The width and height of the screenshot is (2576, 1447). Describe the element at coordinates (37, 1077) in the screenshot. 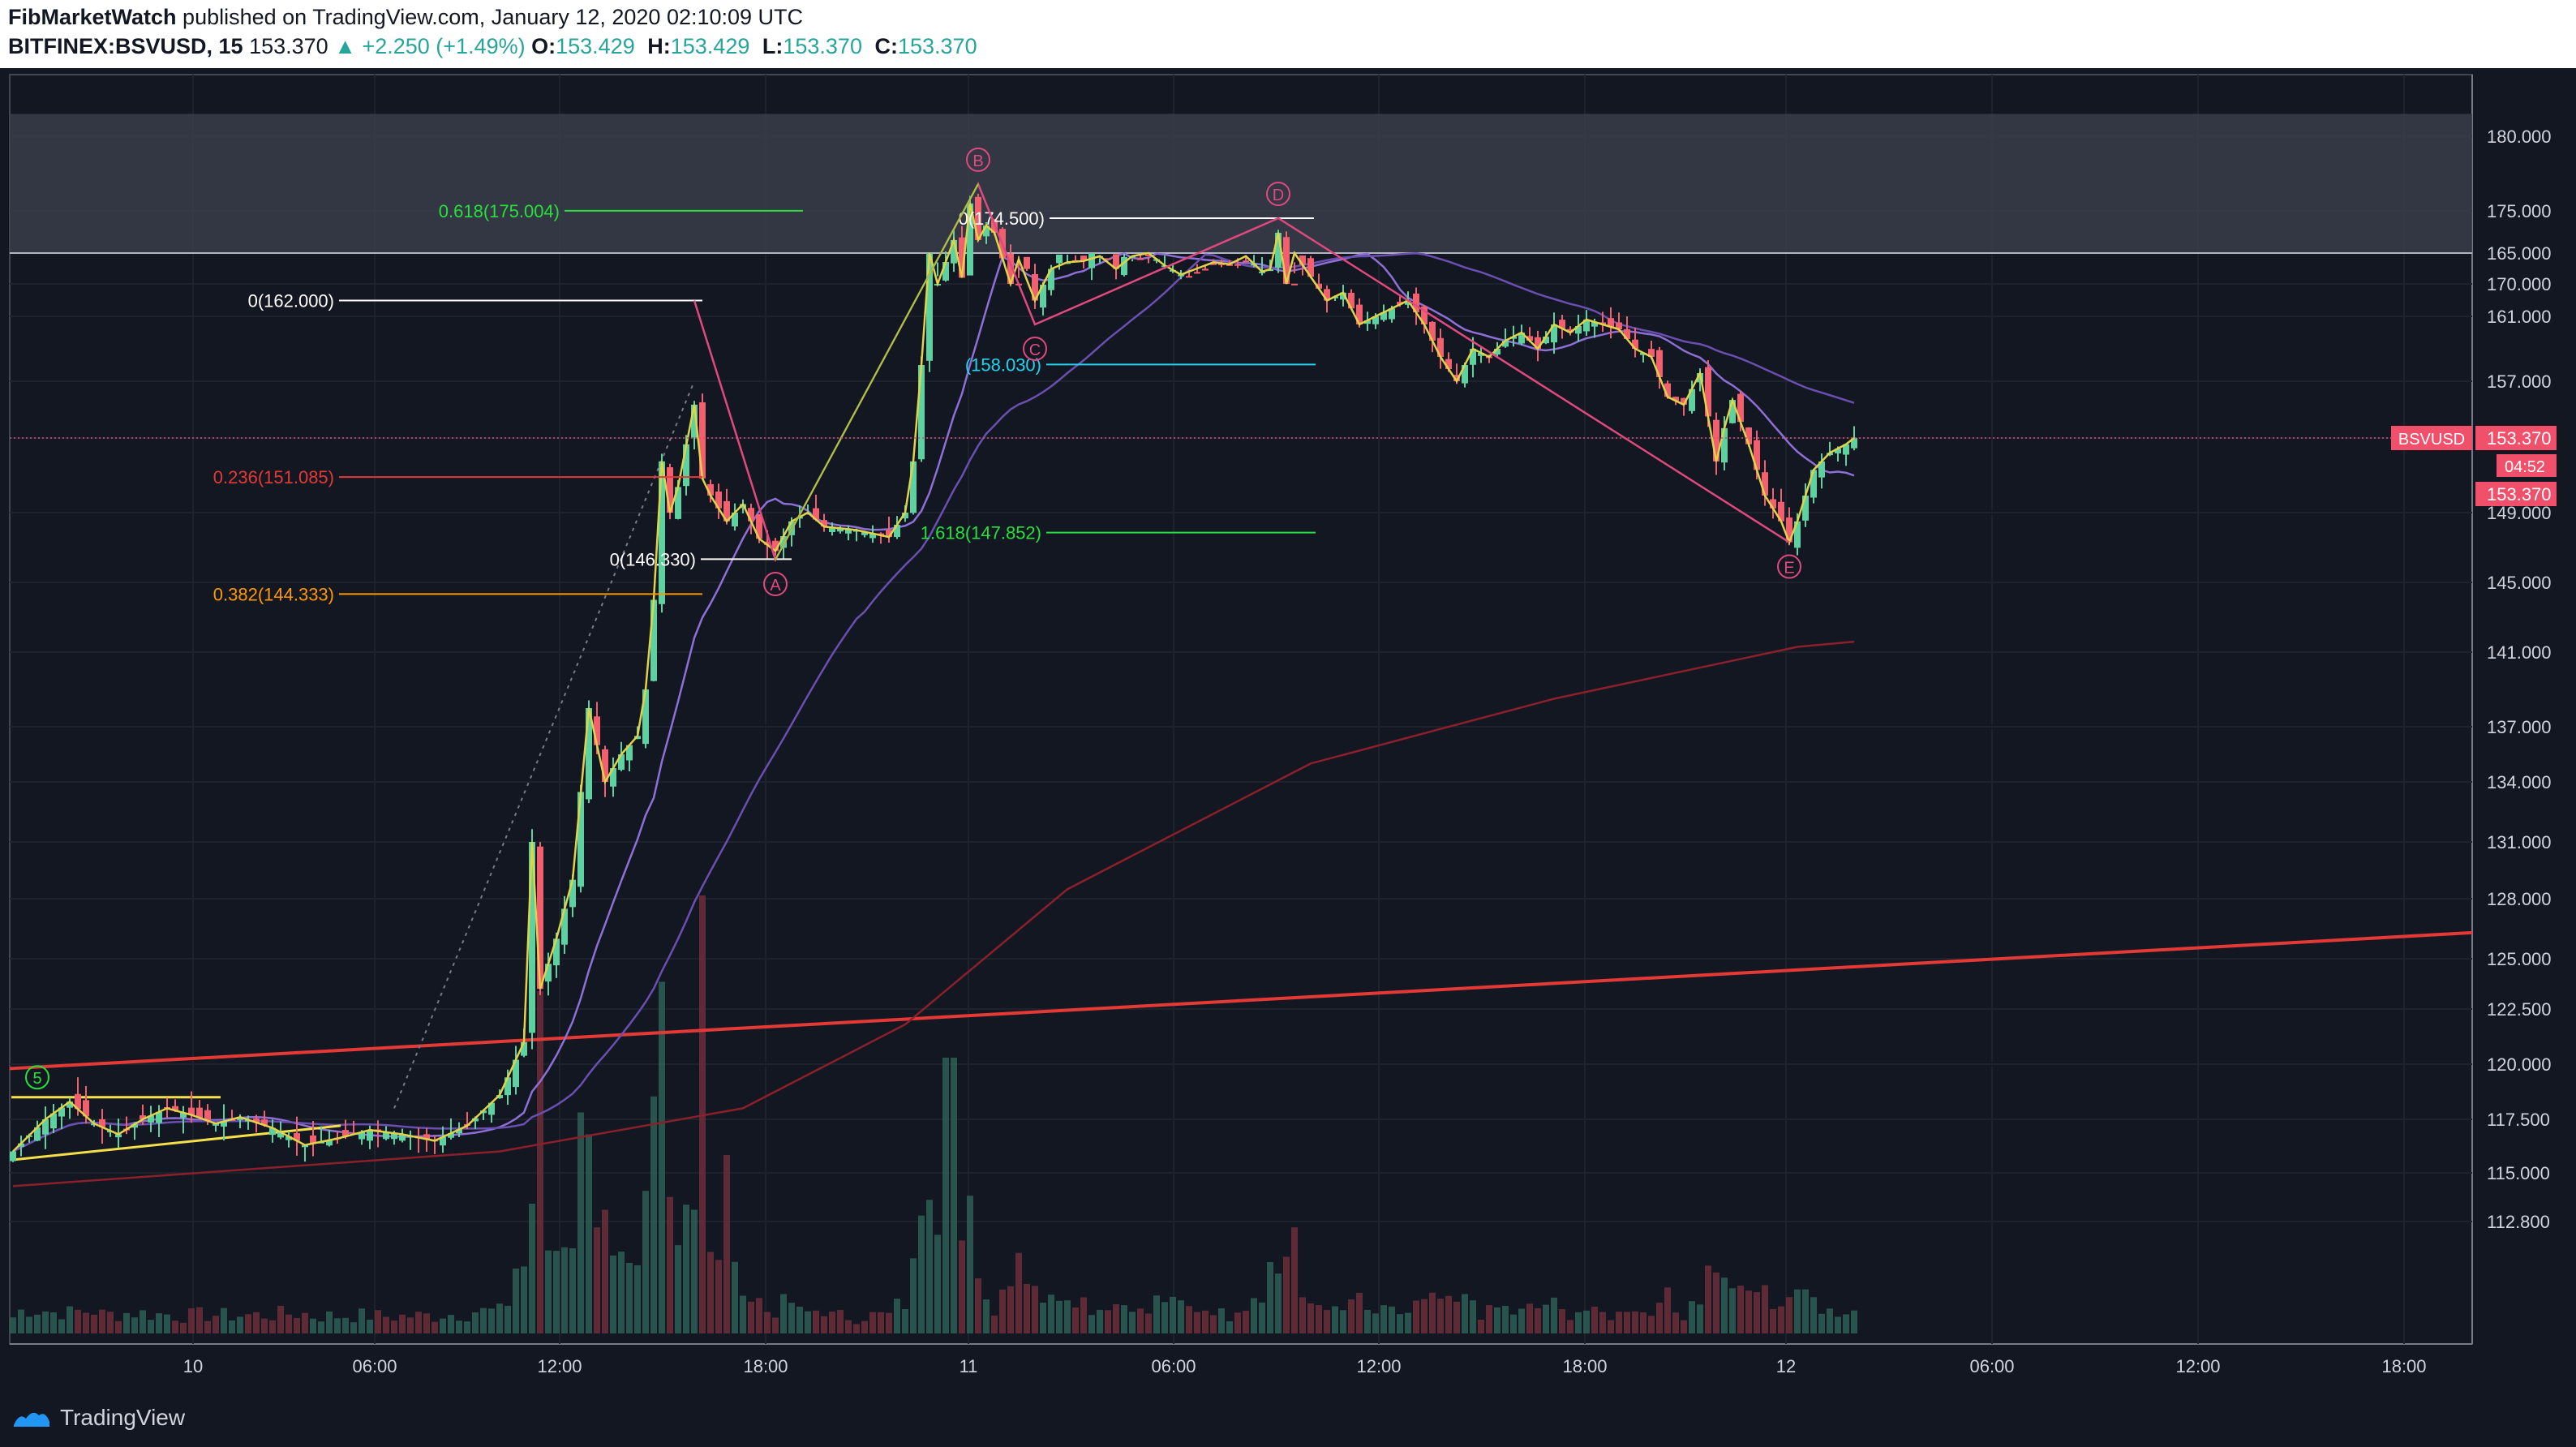

I see `wave-5-marker` at that location.